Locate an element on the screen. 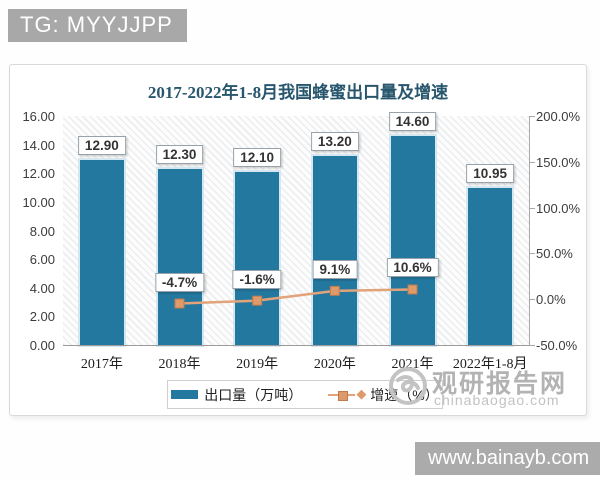 This screenshot has height=480, width=600. bar-value-label: 12.90 is located at coordinates (101, 146).